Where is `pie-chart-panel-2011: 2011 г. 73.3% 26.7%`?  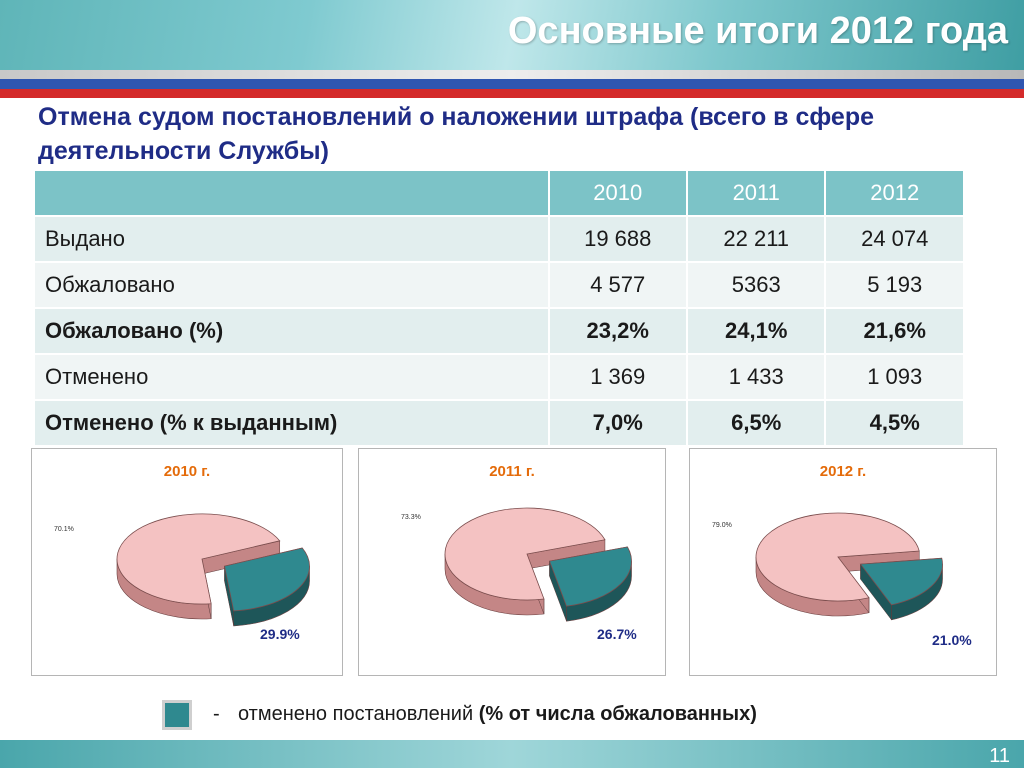
pie-chart-panel-2011: 2011 г. 73.3% 26.7% is located at coordinates (512, 562).